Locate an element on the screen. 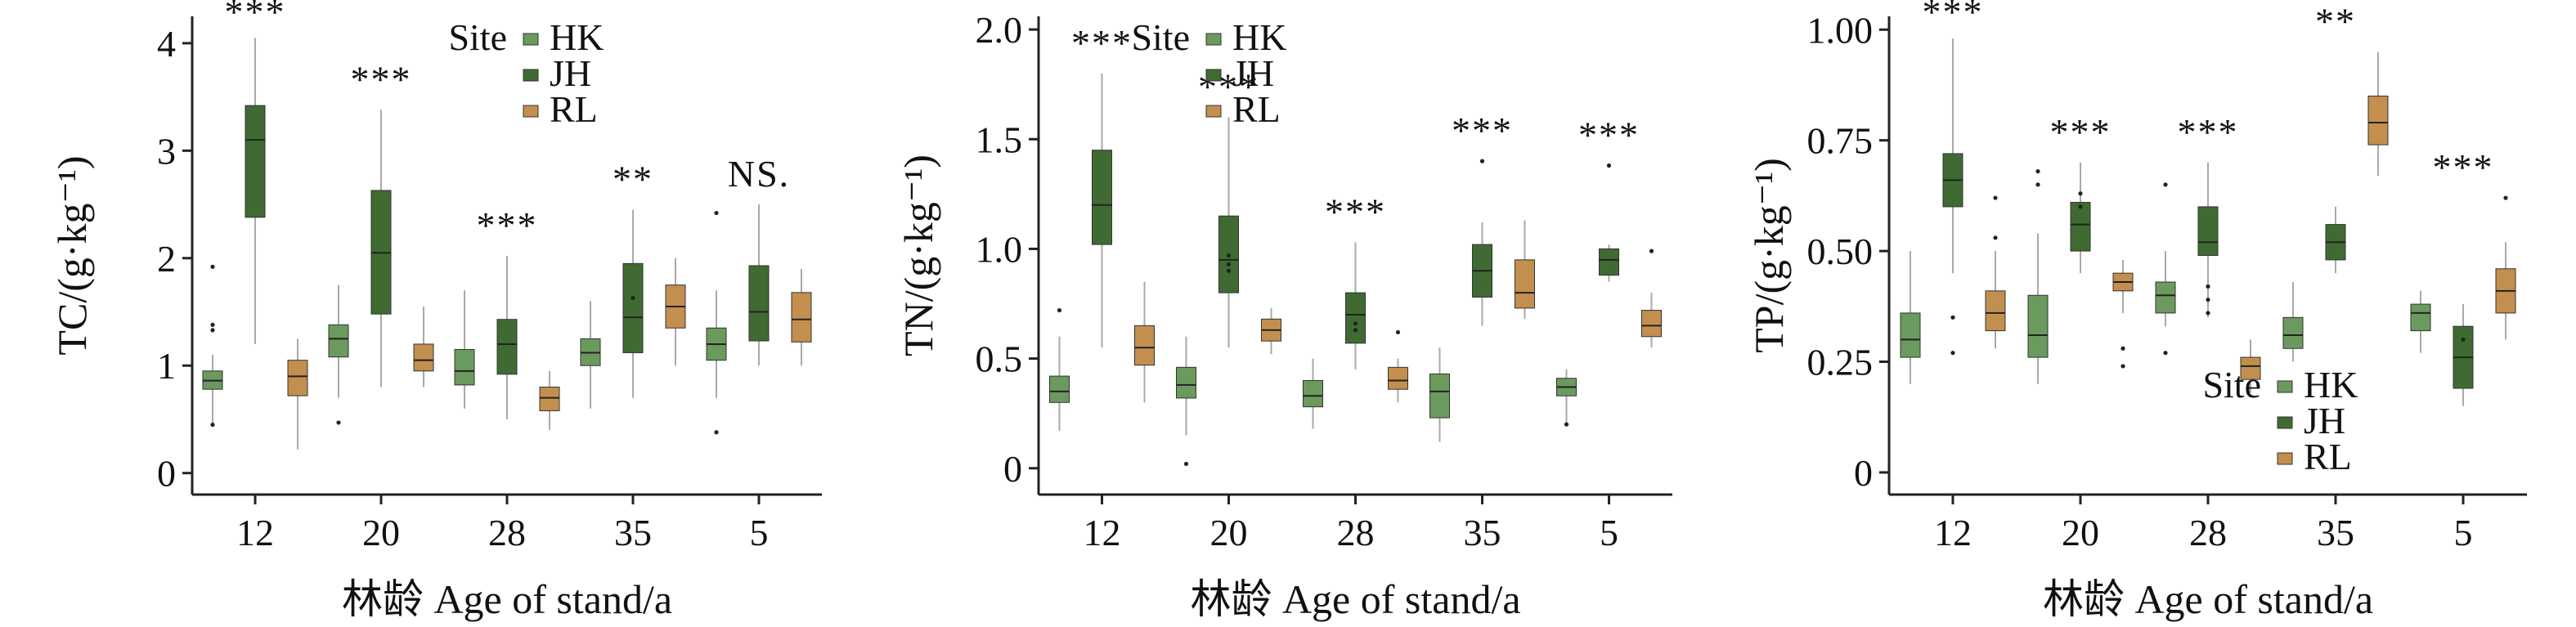  legend-label: RL is located at coordinates (1256, 109).